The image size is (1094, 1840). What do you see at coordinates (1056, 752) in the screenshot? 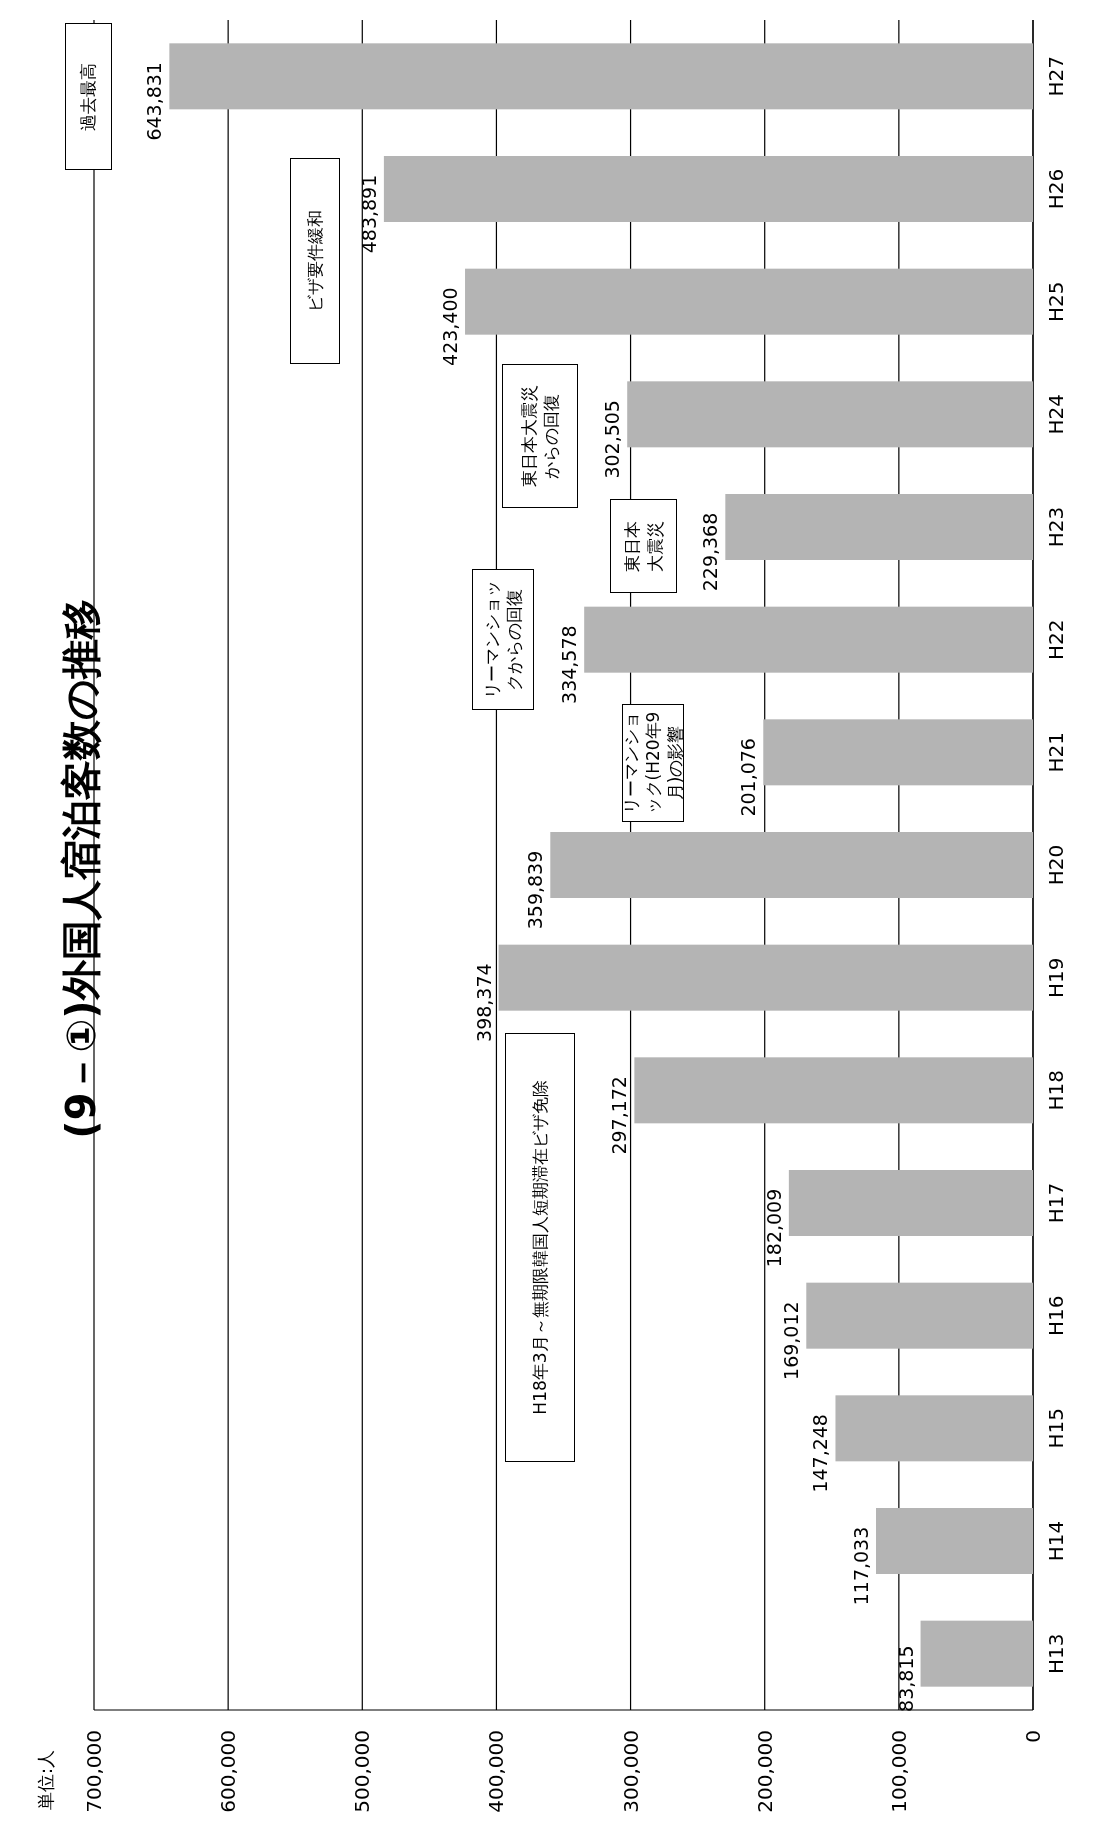
I see `y-tick-label: H21` at bounding box center [1056, 752].